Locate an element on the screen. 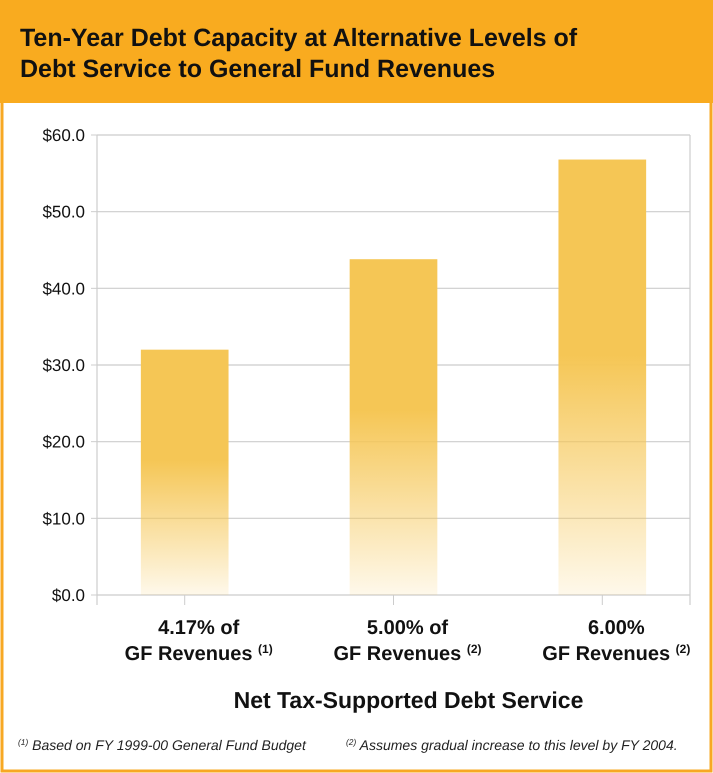 Image resolution: width=713 pixels, height=773 pixels. y-tick-label: $40.0 is located at coordinates (63, 288).